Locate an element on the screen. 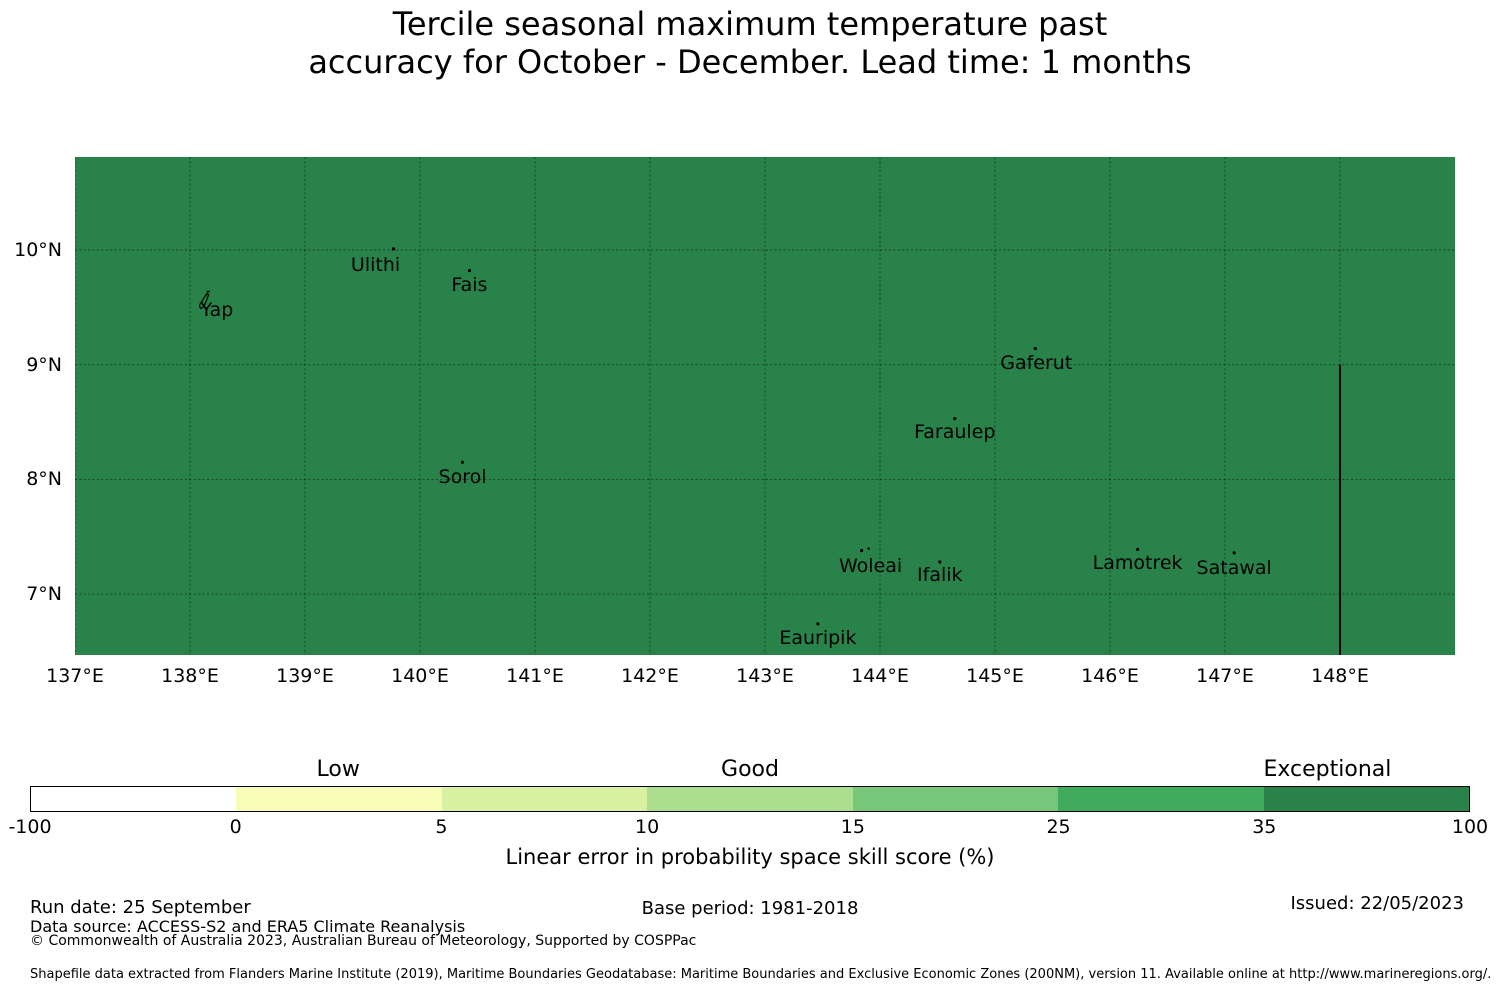 Image resolution: width=1500 pixels, height=990 pixels. island-label-fais: Fais is located at coordinates (469, 284).